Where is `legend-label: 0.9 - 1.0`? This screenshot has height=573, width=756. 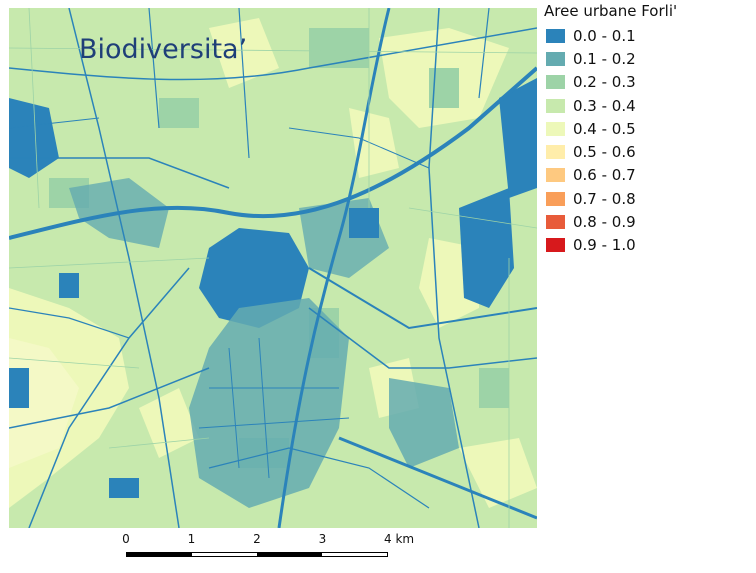 legend-label: 0.9 - 1.0 is located at coordinates (604, 245).